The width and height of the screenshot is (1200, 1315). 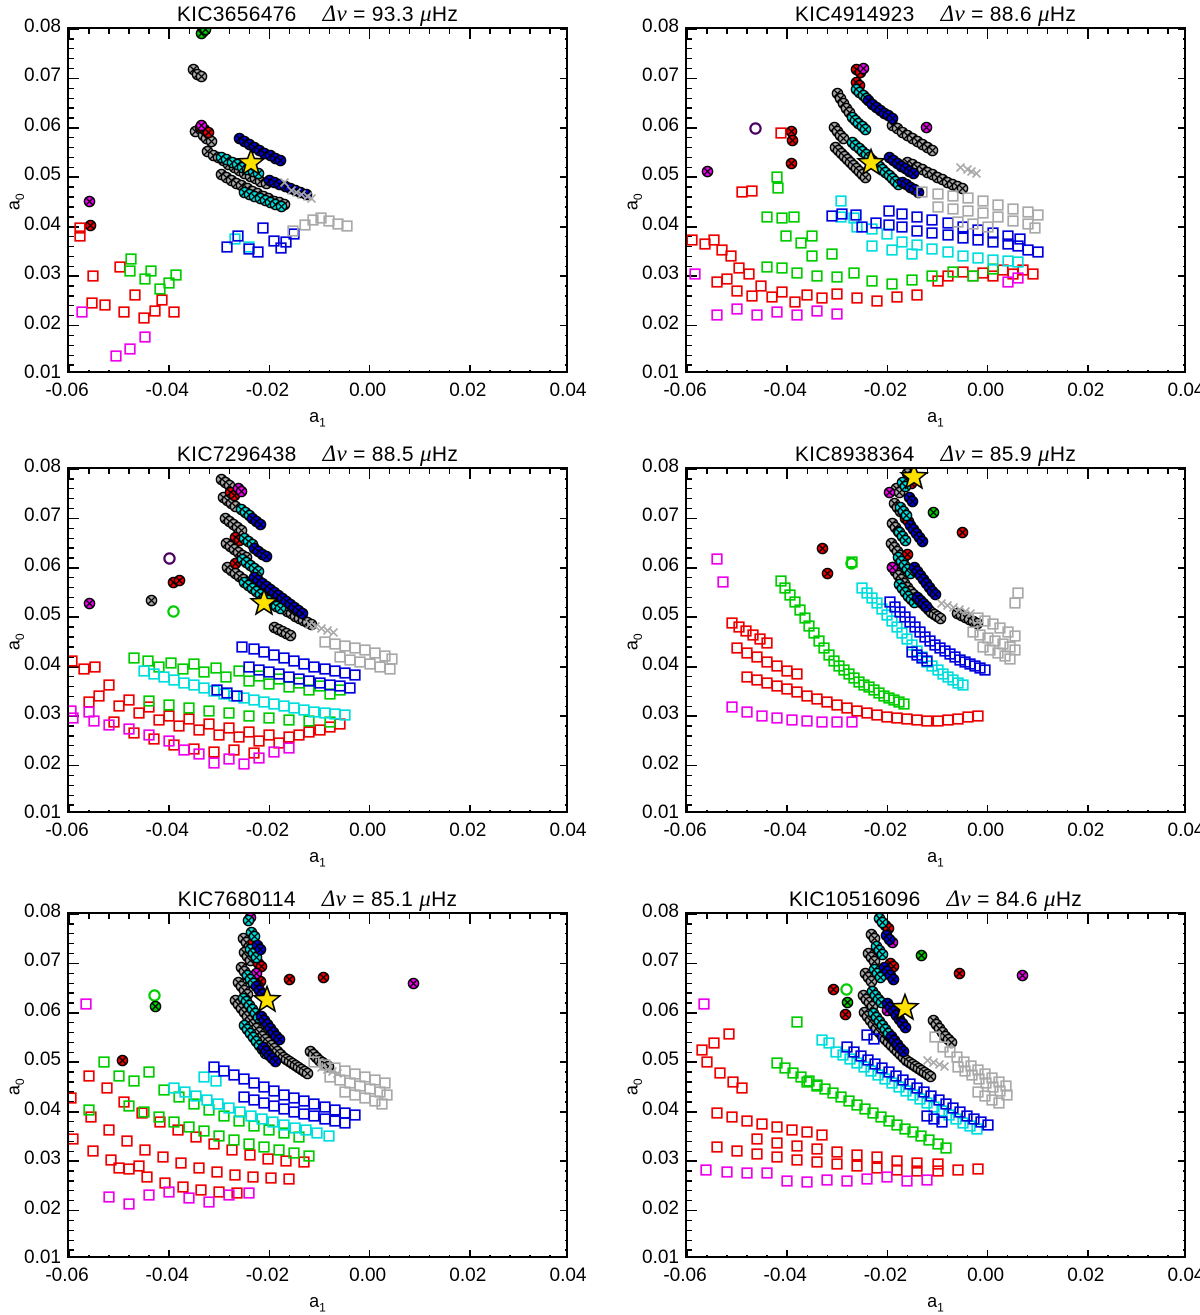 I want to click on data-point-circle-green-open, so click(x=846, y=989).